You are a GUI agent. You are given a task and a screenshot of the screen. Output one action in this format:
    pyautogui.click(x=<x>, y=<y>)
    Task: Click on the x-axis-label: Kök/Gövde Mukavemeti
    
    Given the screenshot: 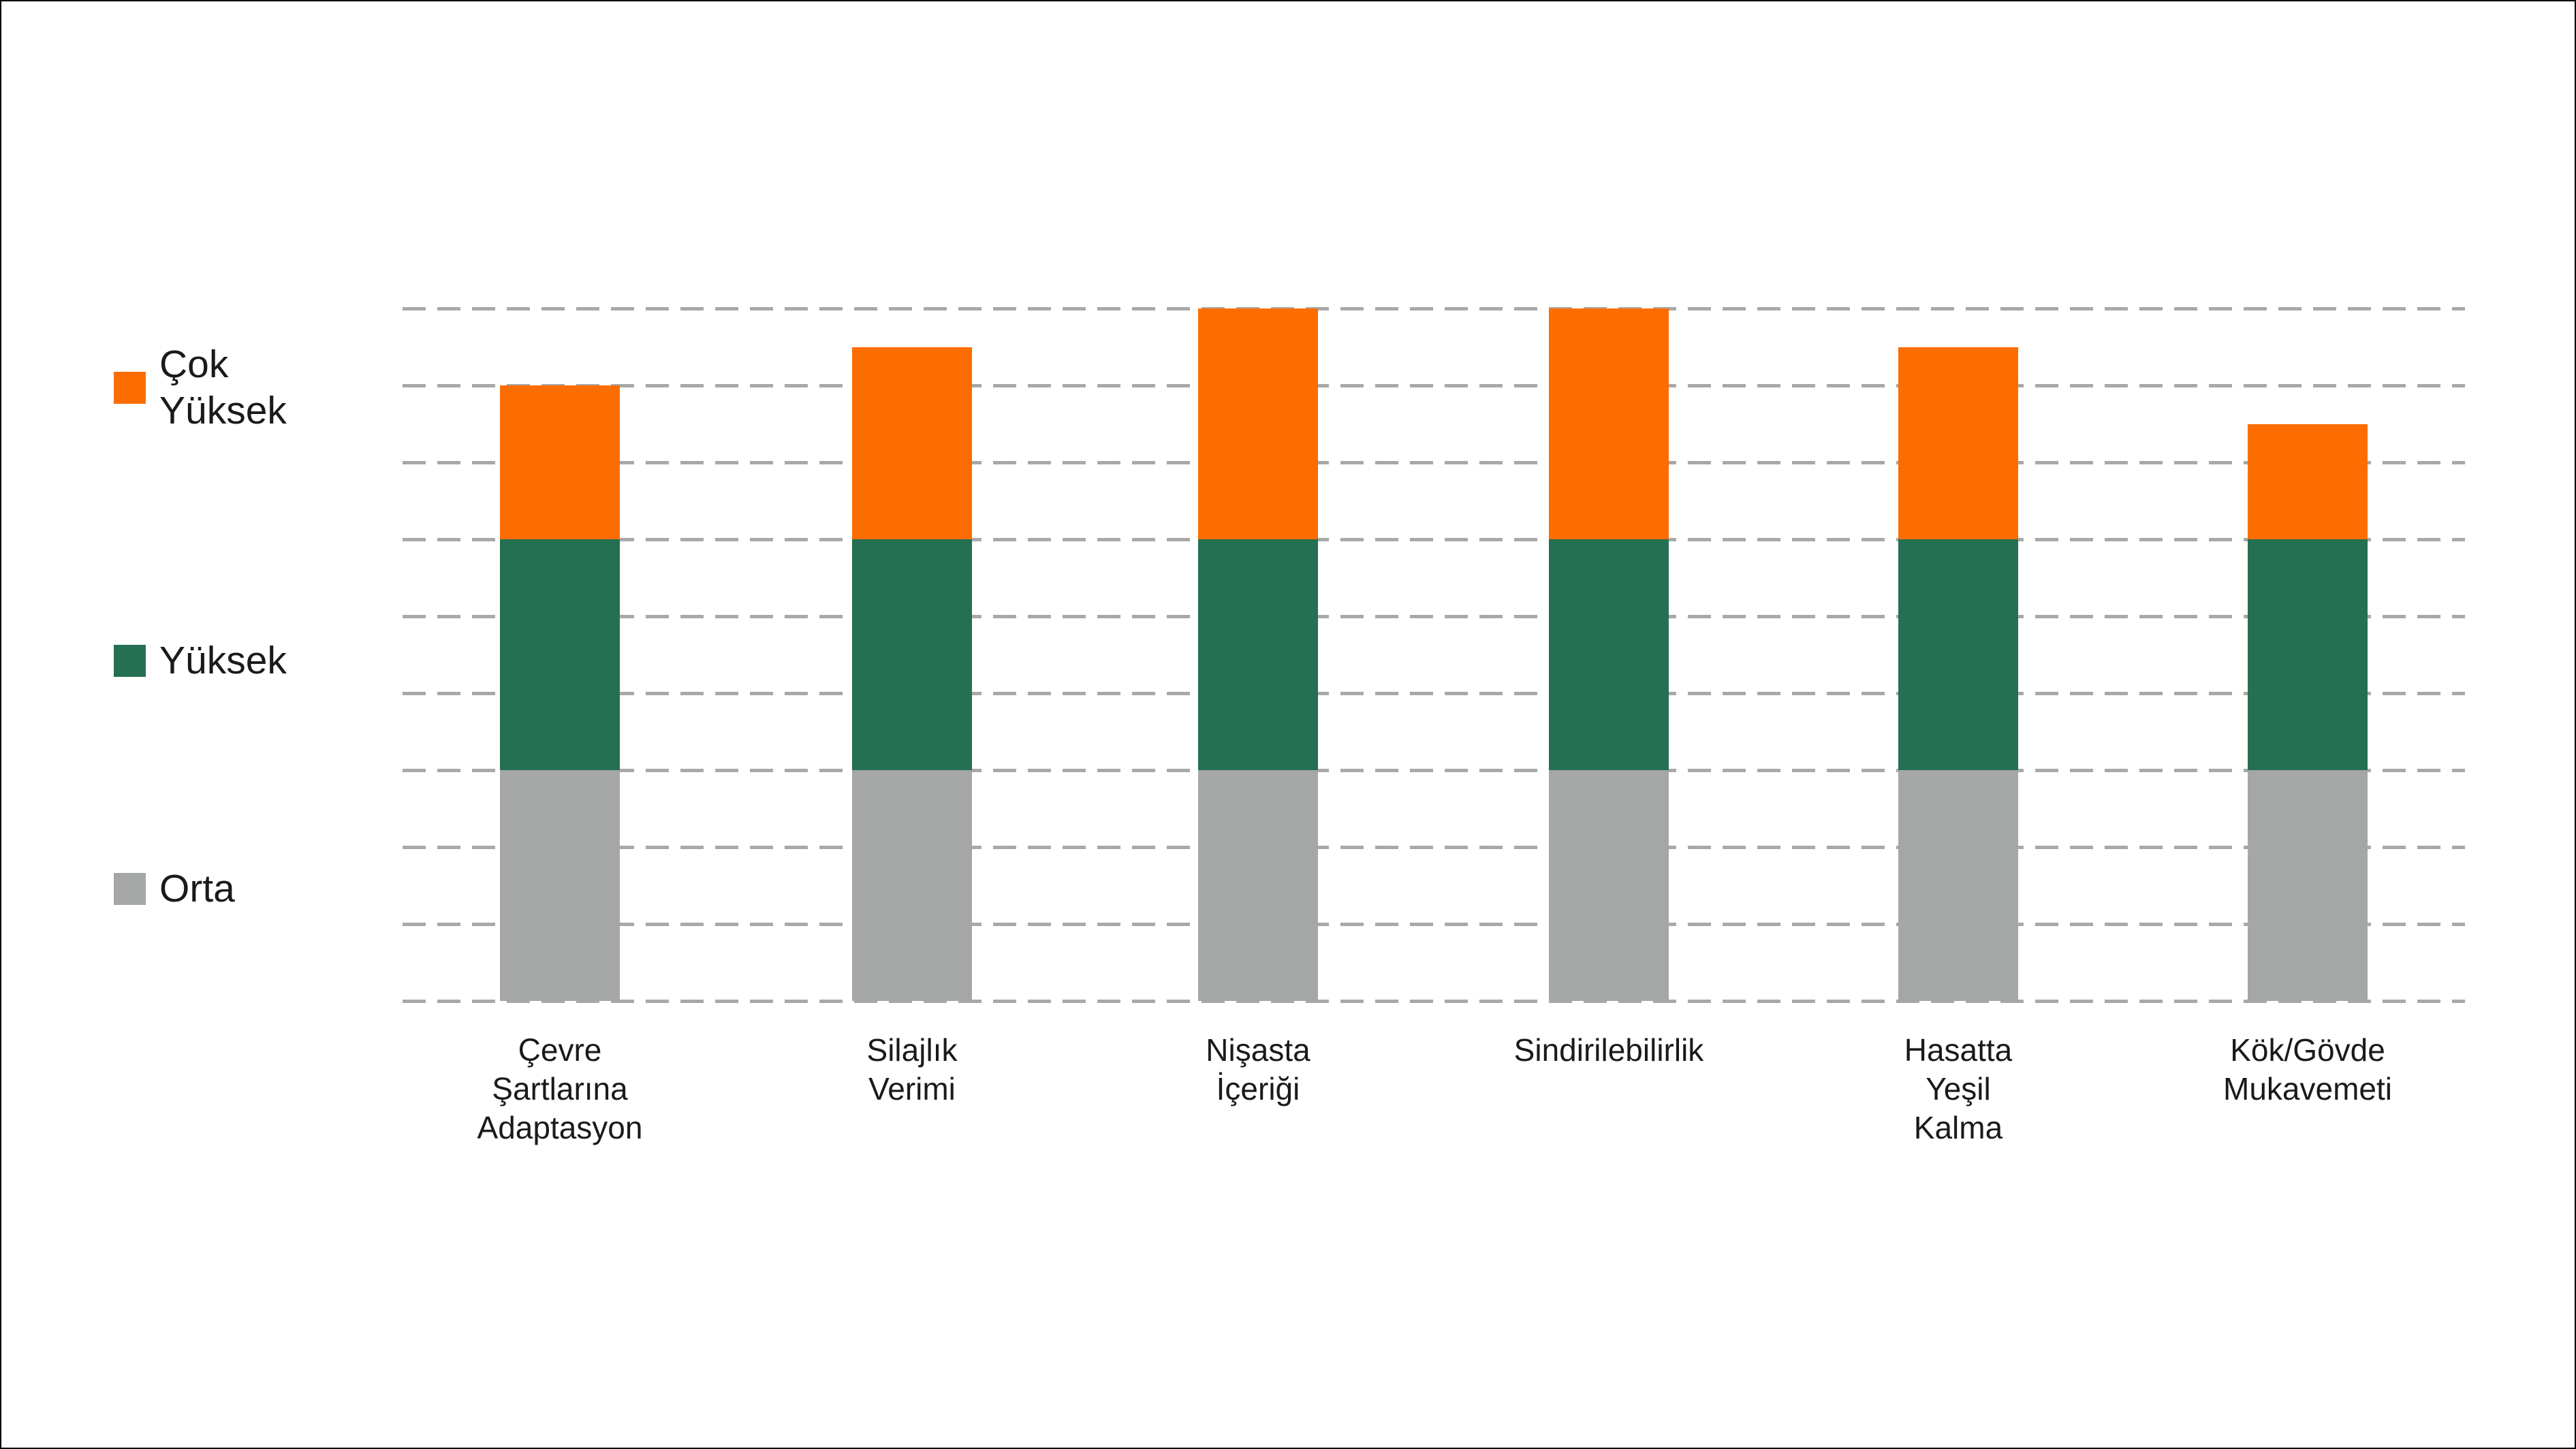 What is the action you would take?
    pyautogui.click(x=2307, y=1069)
    